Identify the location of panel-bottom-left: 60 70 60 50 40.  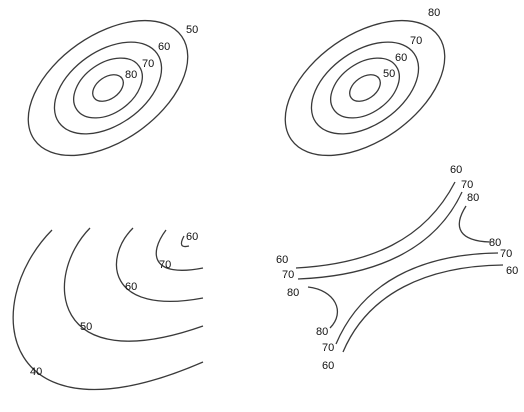
(108, 308).